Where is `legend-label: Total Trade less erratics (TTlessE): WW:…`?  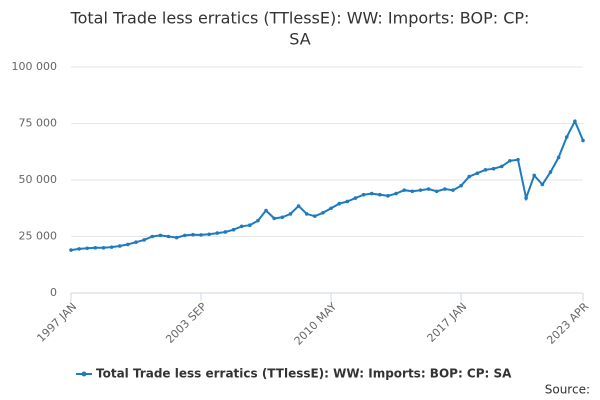 legend-label: Total Trade less erratics (TTlessE): WW:… is located at coordinates (304, 374).